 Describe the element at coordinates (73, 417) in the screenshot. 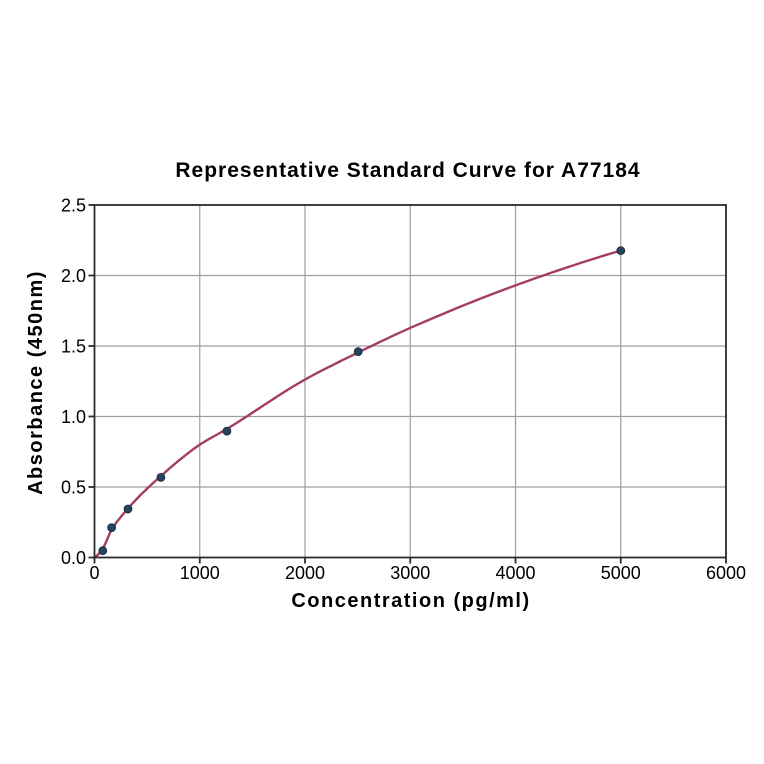

I see `svg-text: 1.0` at that location.